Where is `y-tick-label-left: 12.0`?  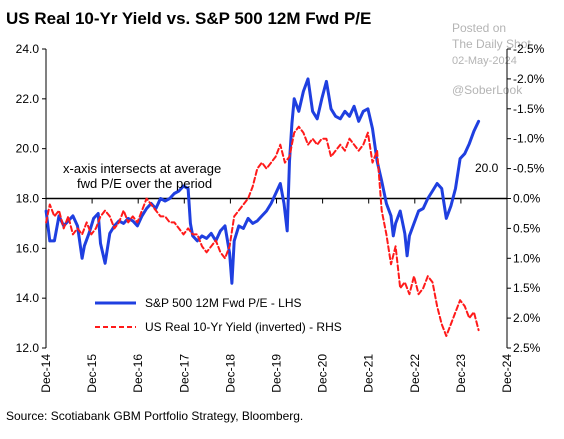 y-tick-label-left: 12.0 is located at coordinates (28, 348).